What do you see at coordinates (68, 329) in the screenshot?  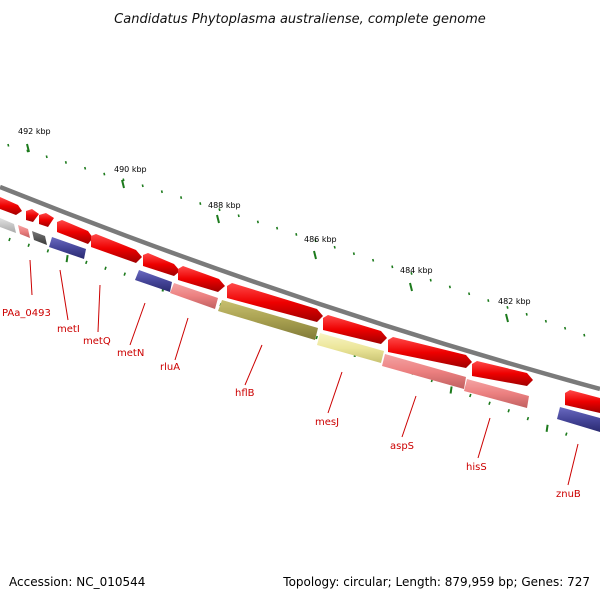 I see `gene-label: metI` at bounding box center [68, 329].